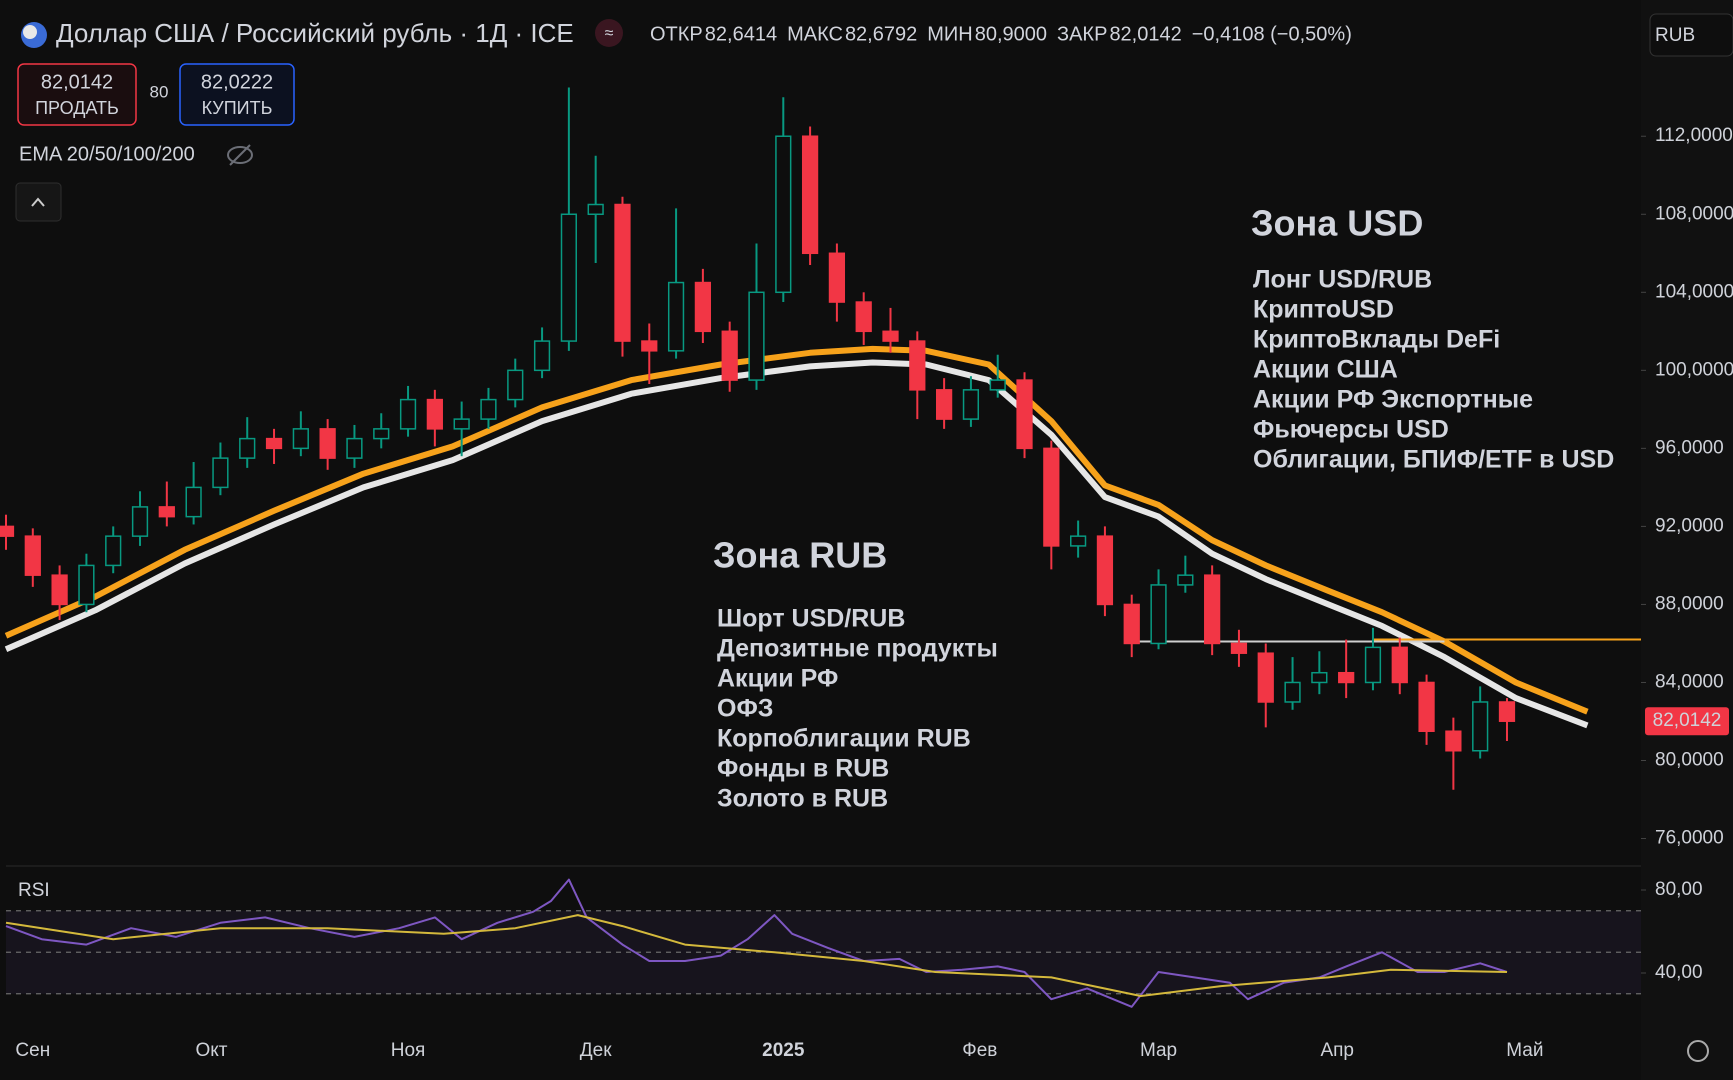  I want to click on ohlc-label: ОТКР, so click(676, 34).